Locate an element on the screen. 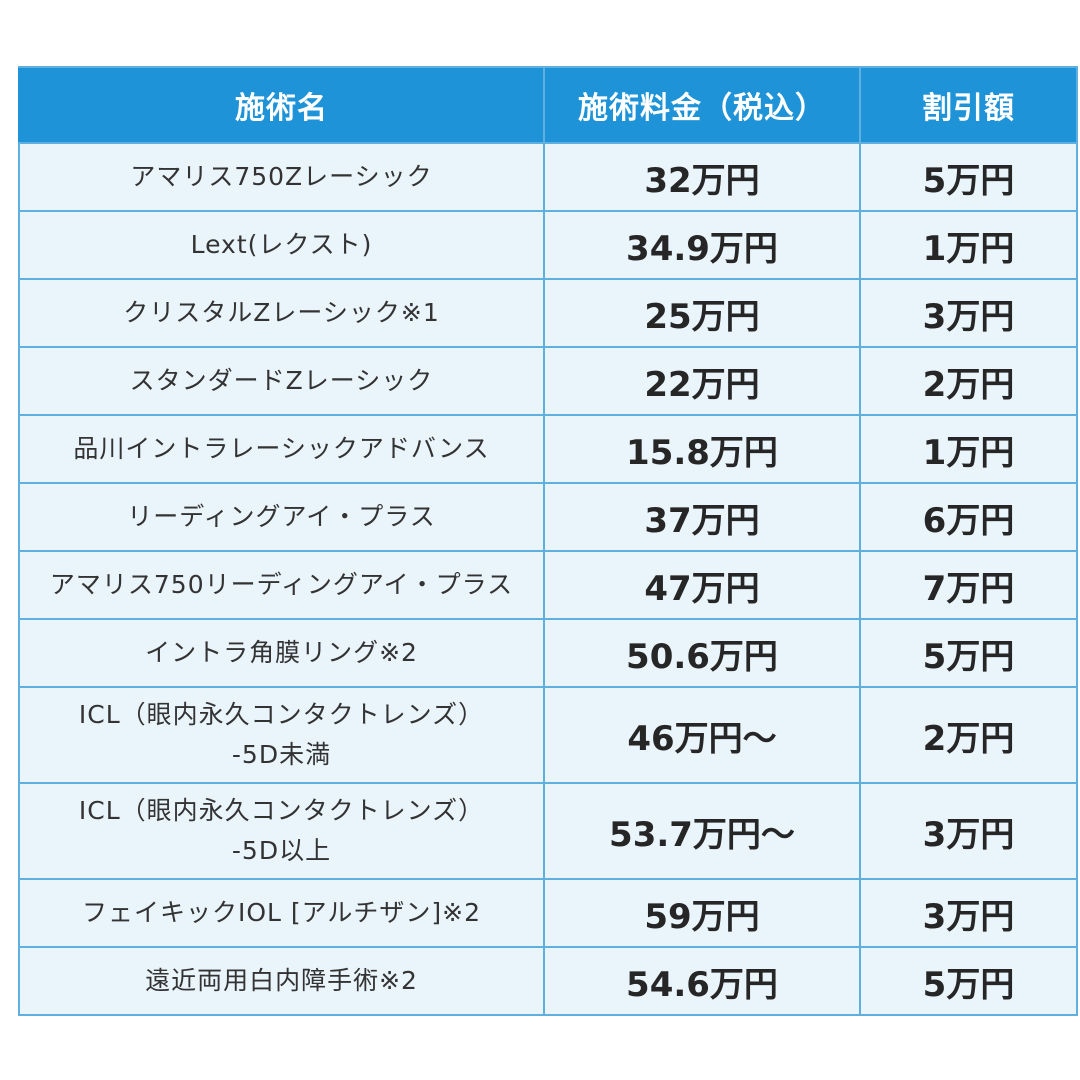  procedure-discount: 6万円 is located at coordinates (968, 517).